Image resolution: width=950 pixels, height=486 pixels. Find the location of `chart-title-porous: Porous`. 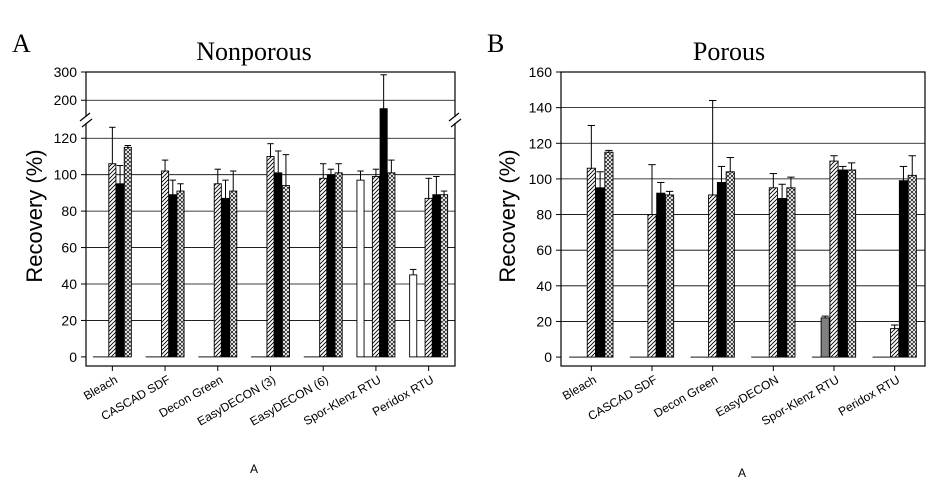

chart-title-porous: Porous is located at coordinates (729, 51).